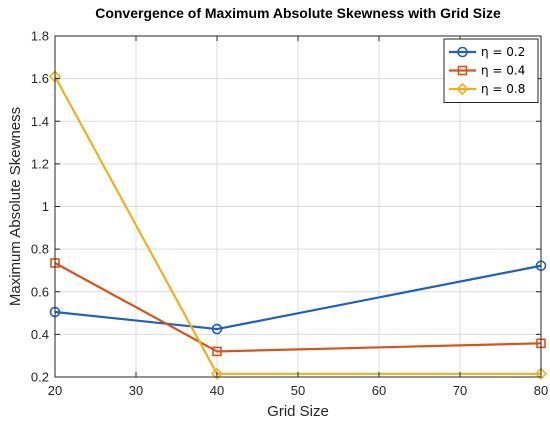 The width and height of the screenshot is (550, 425). What do you see at coordinates (45, 206) in the screenshot?
I see `y-tick-label: 1` at bounding box center [45, 206].